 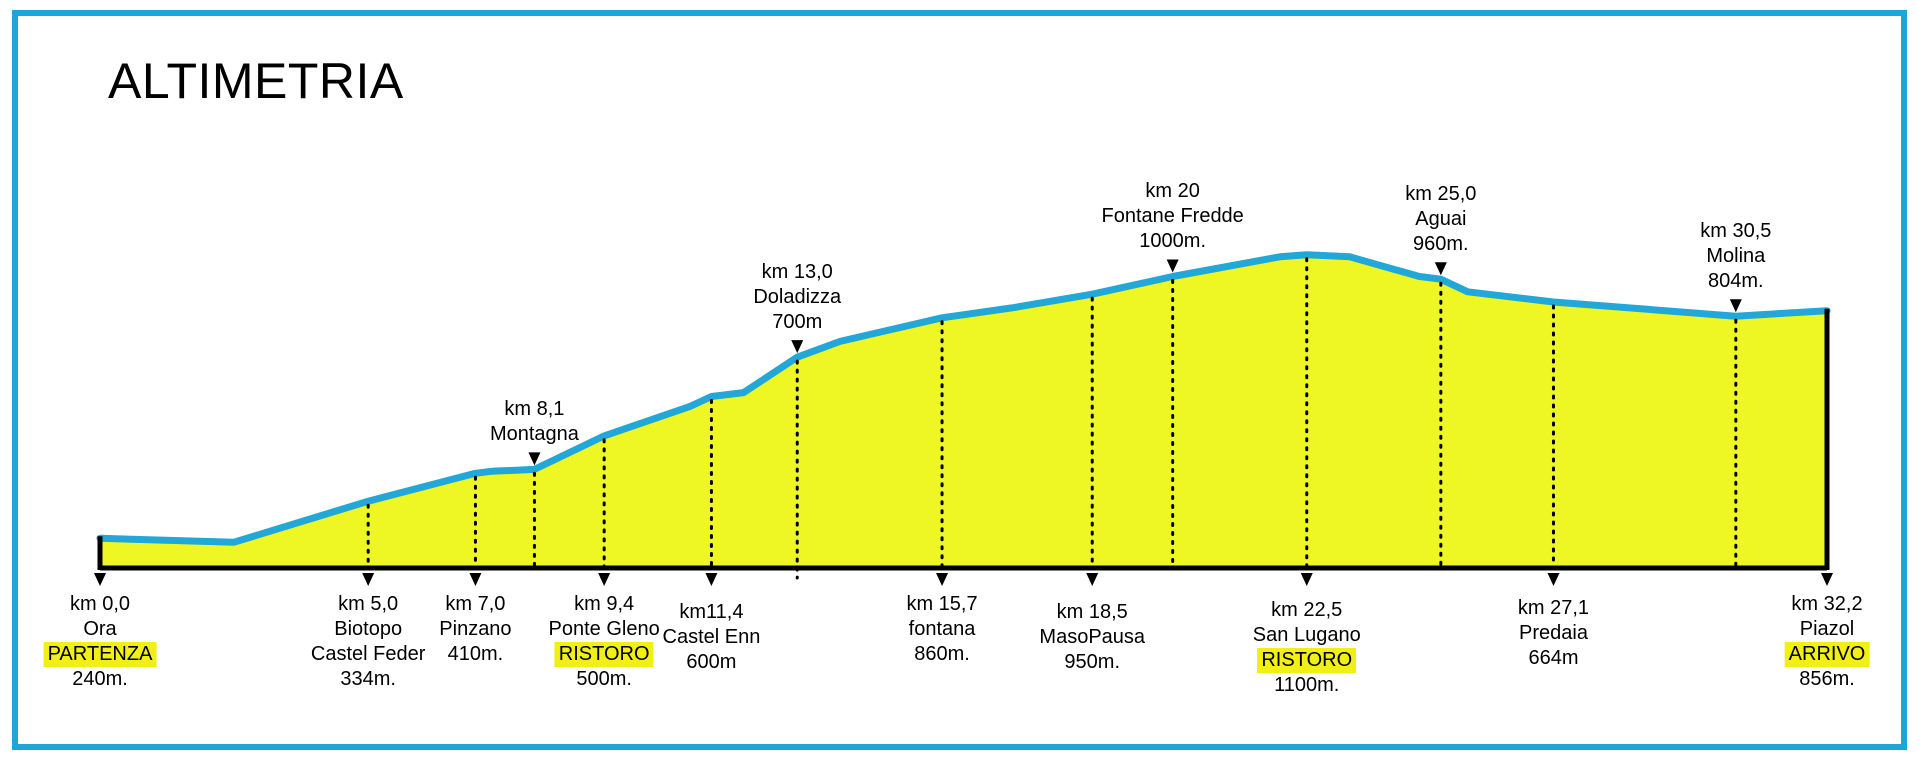 What do you see at coordinates (1092, 662) in the screenshot?
I see `label-line: 950m.` at bounding box center [1092, 662].